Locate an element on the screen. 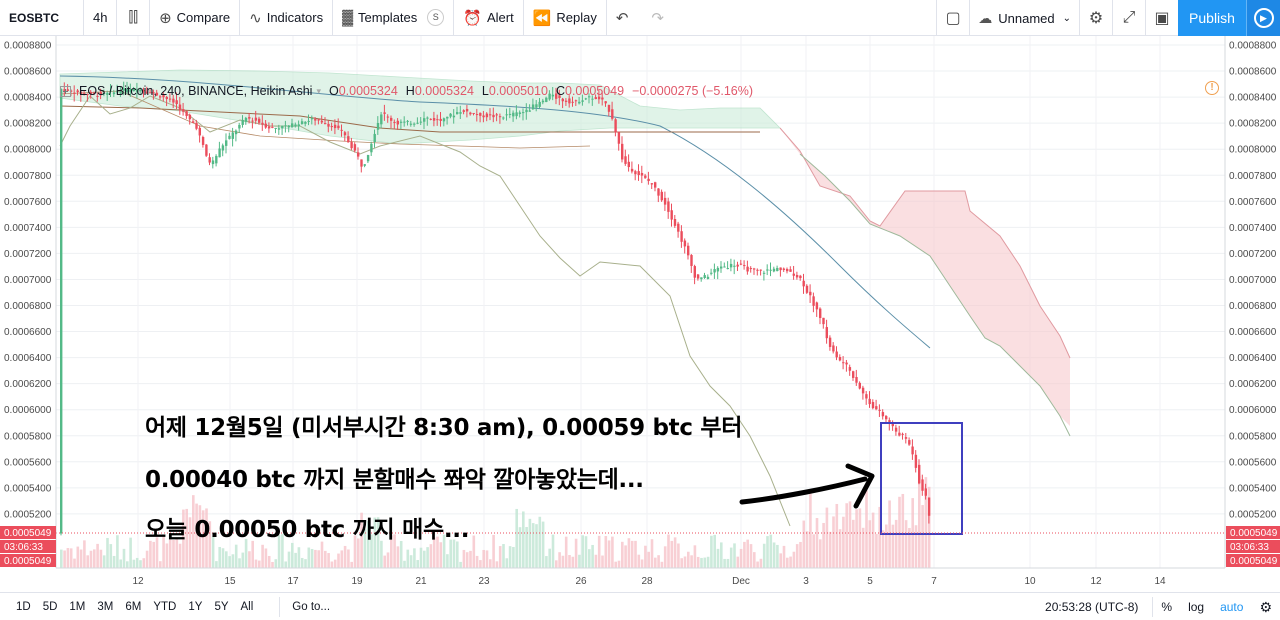  indicators-button: ∿ Indicators is located at coordinates (287, 18).